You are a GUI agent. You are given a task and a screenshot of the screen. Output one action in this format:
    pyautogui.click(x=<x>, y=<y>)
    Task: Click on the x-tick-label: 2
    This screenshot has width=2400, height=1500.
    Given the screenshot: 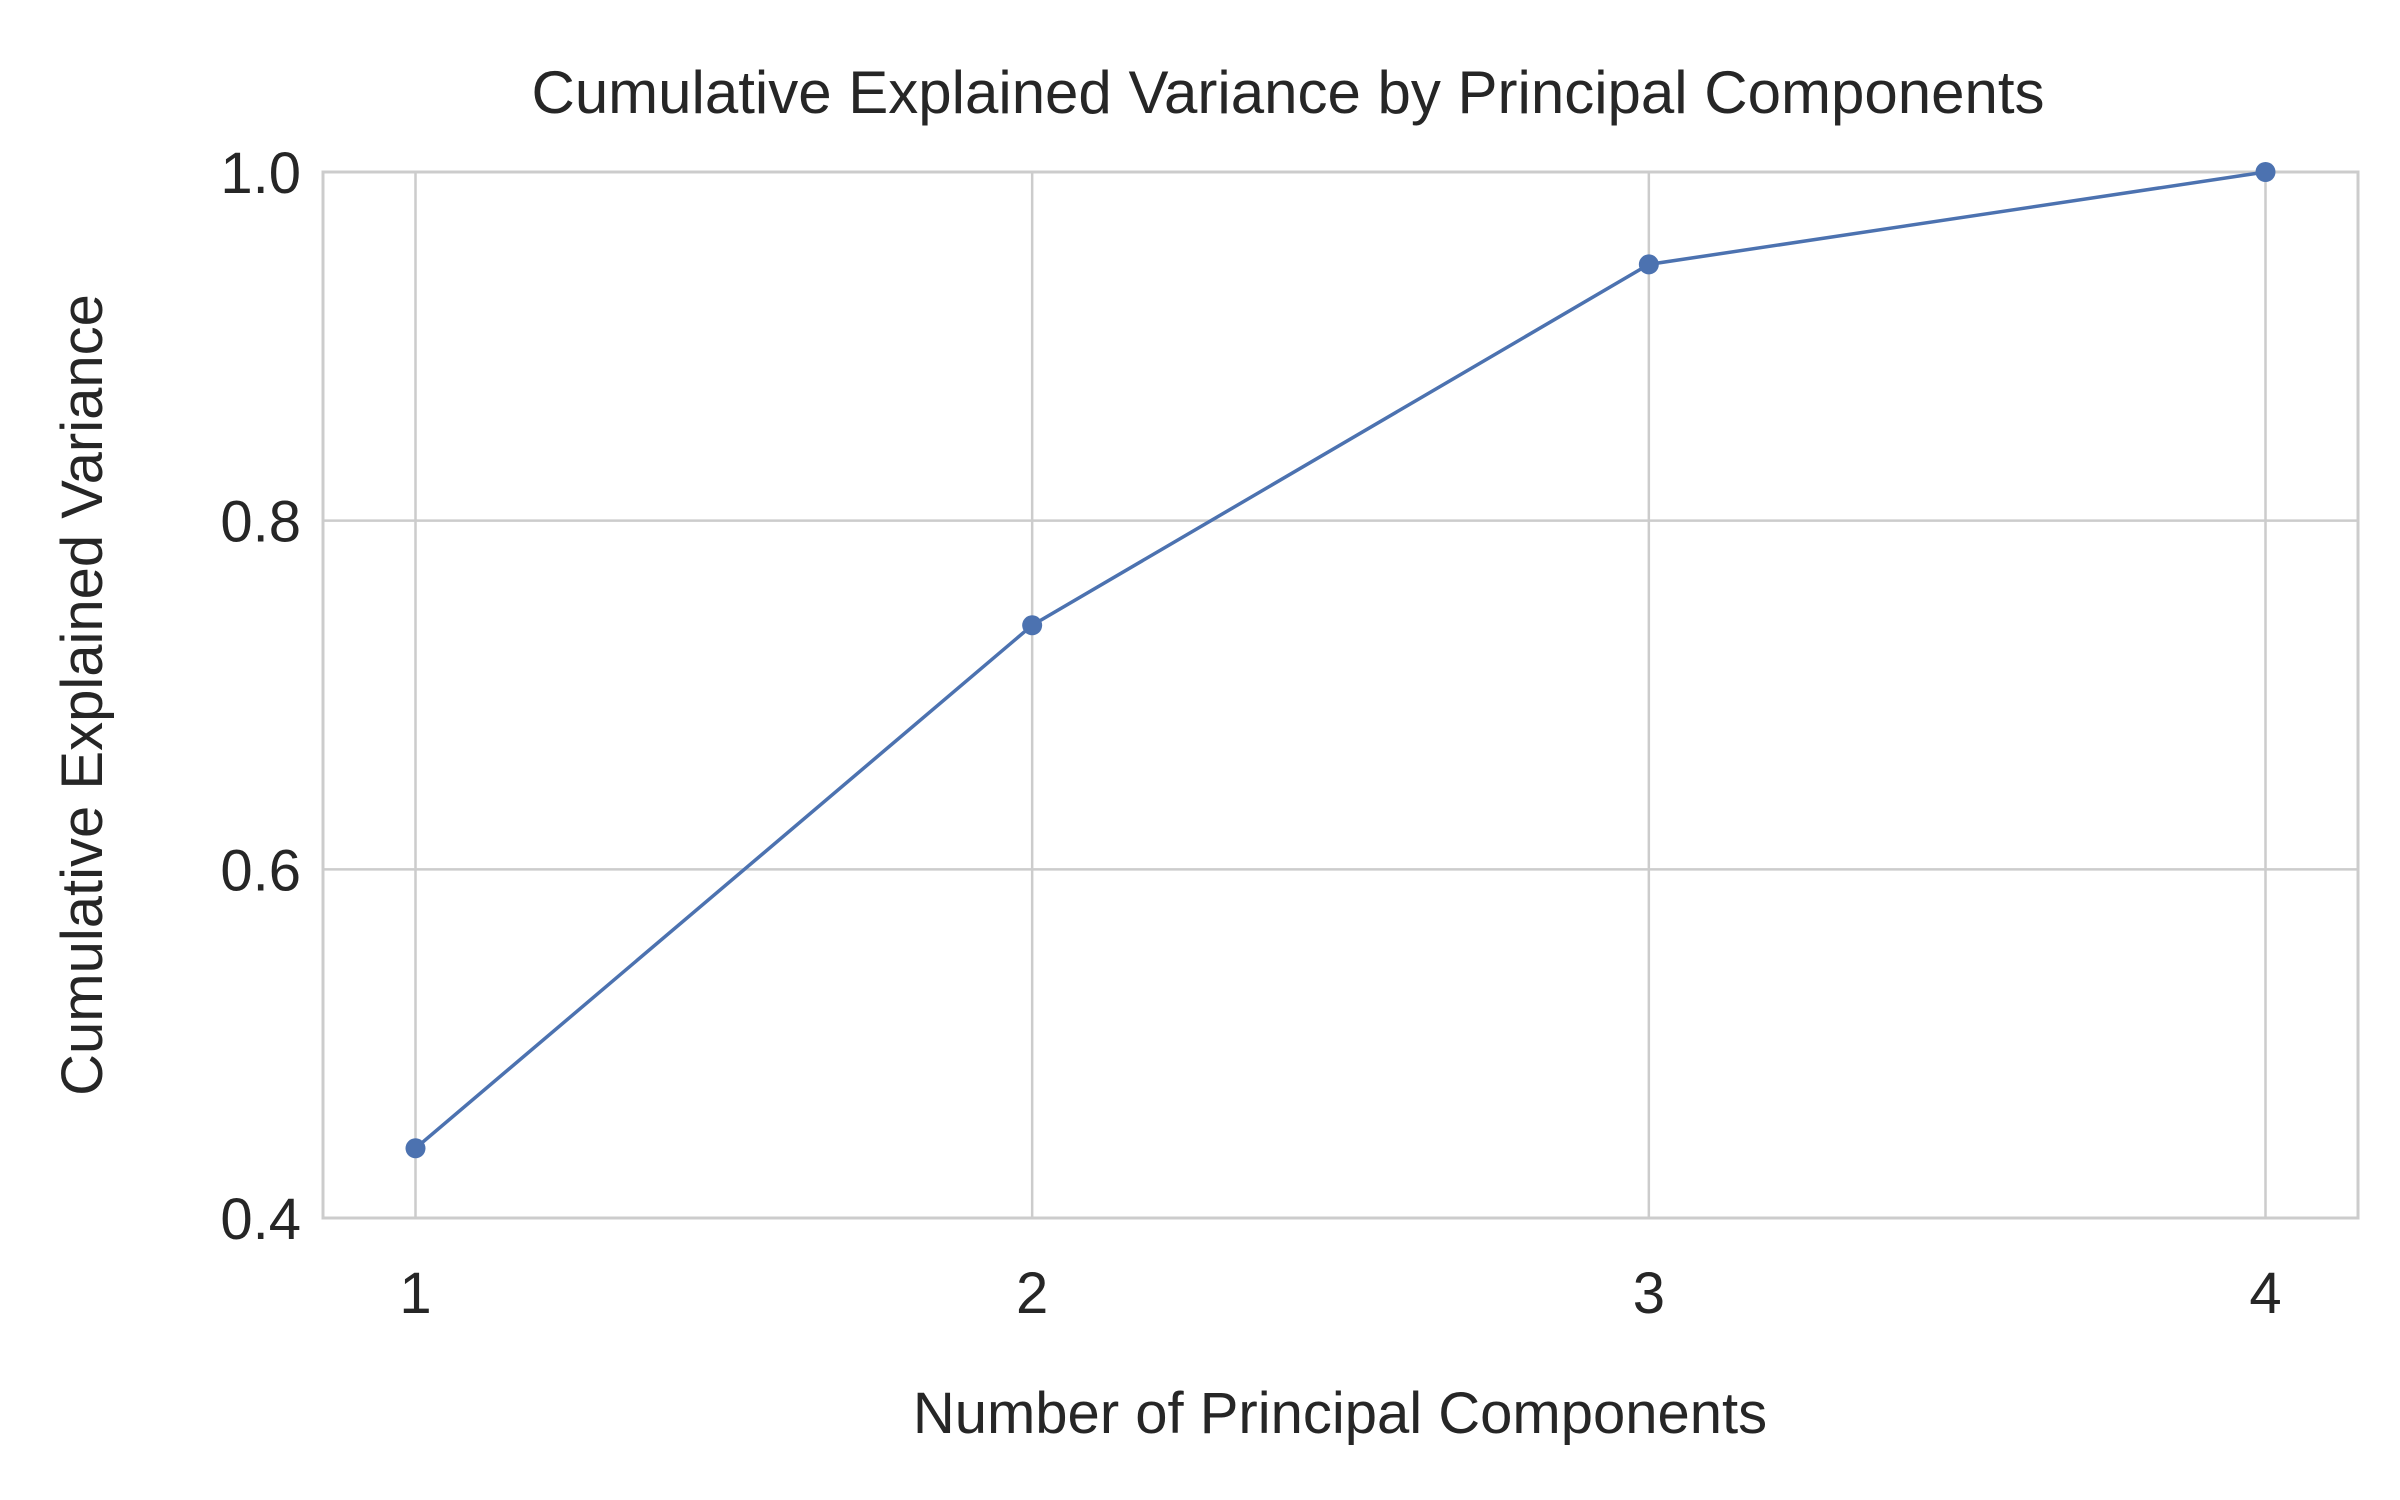 What is the action you would take?
    pyautogui.click(x=1032, y=1293)
    